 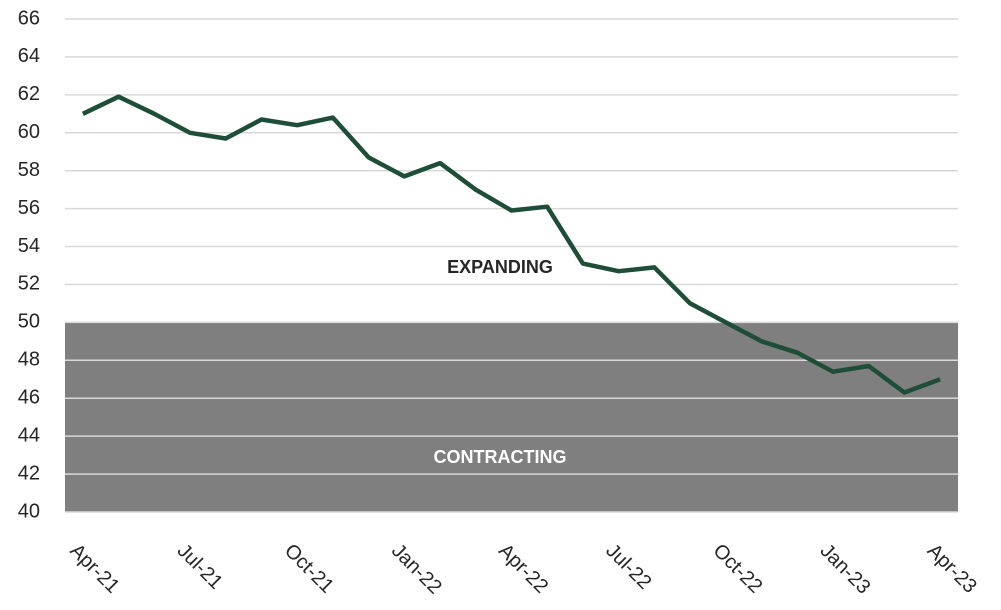 What do you see at coordinates (500, 267) in the screenshot?
I see `annotation: EXPANDING` at bounding box center [500, 267].